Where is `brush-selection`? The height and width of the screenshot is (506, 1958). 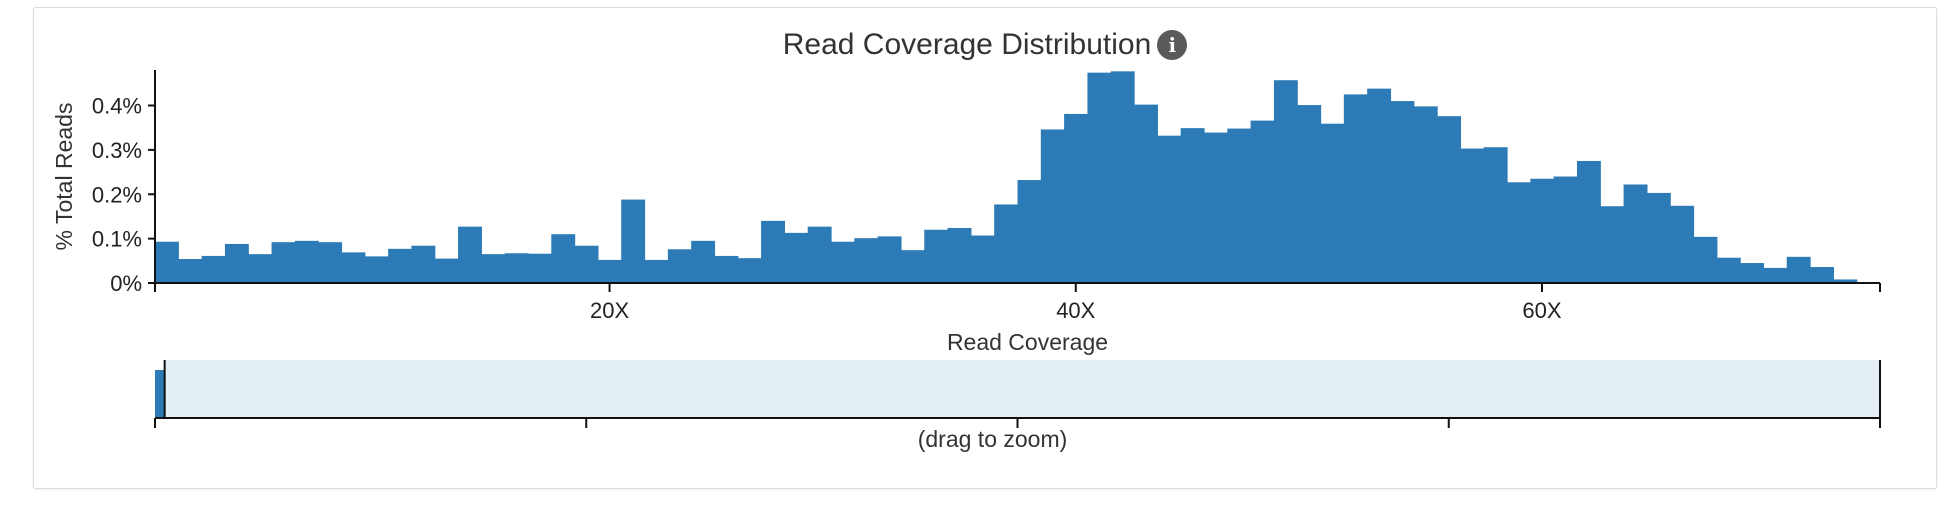
brush-selection is located at coordinates (1022, 389).